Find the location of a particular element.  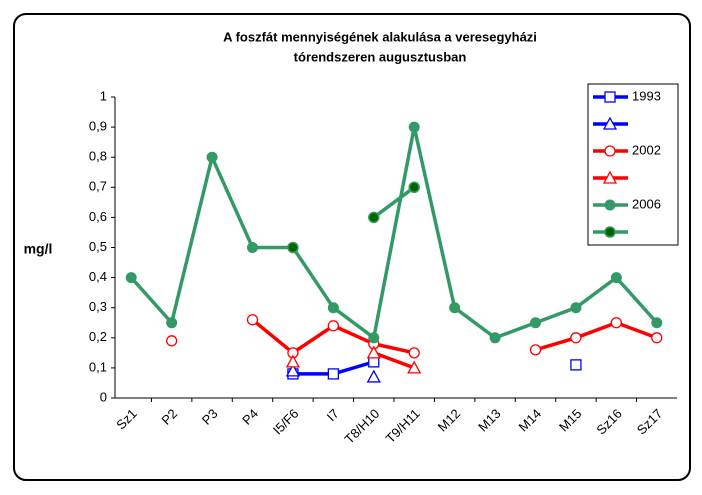

legend-label: 1993 is located at coordinates (646, 95).